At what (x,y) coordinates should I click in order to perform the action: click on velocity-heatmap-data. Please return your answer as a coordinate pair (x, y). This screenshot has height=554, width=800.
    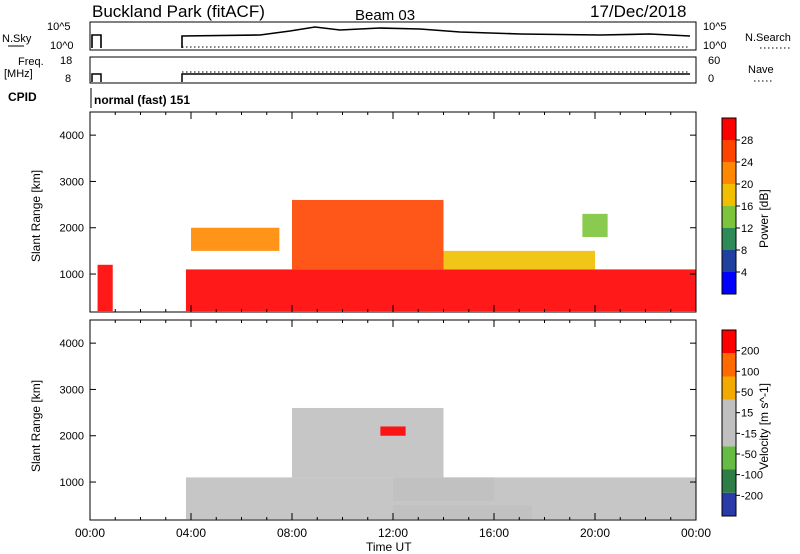
    Looking at the image, I should click on (440, 463).